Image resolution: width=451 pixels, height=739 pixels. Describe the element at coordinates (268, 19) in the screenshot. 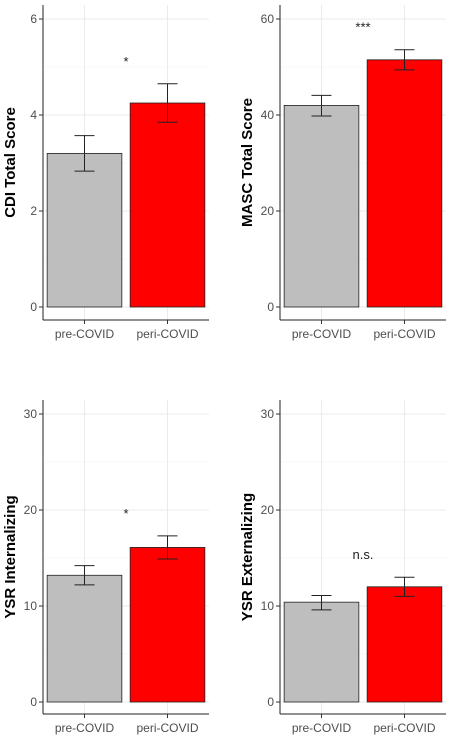

I see `y-tick-label: 60` at that location.